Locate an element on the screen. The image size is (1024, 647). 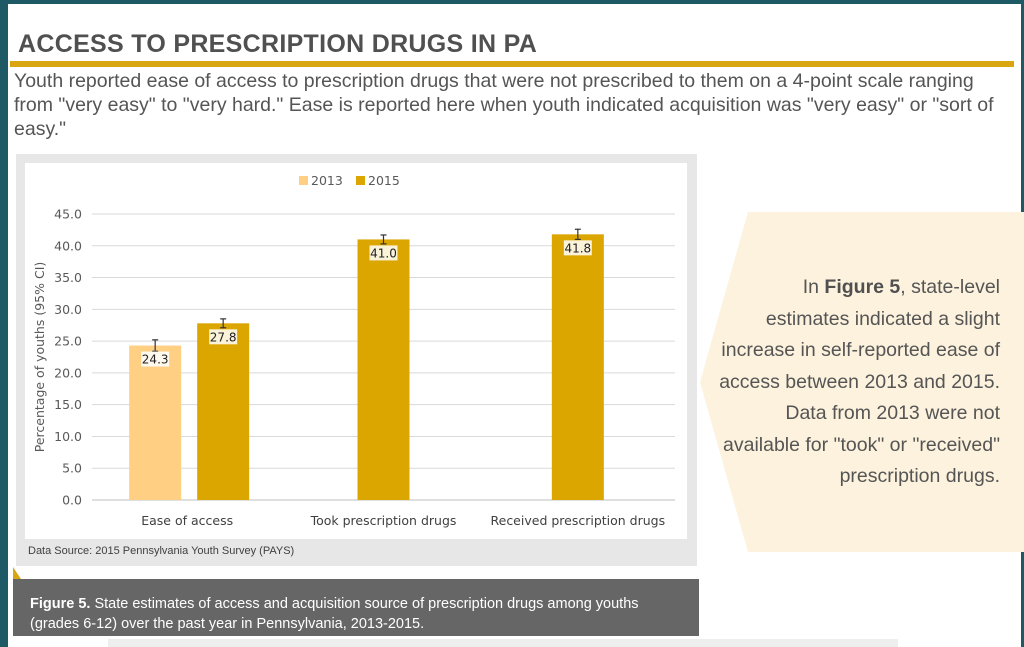
legend-swatch-2015 is located at coordinates (360, 180).